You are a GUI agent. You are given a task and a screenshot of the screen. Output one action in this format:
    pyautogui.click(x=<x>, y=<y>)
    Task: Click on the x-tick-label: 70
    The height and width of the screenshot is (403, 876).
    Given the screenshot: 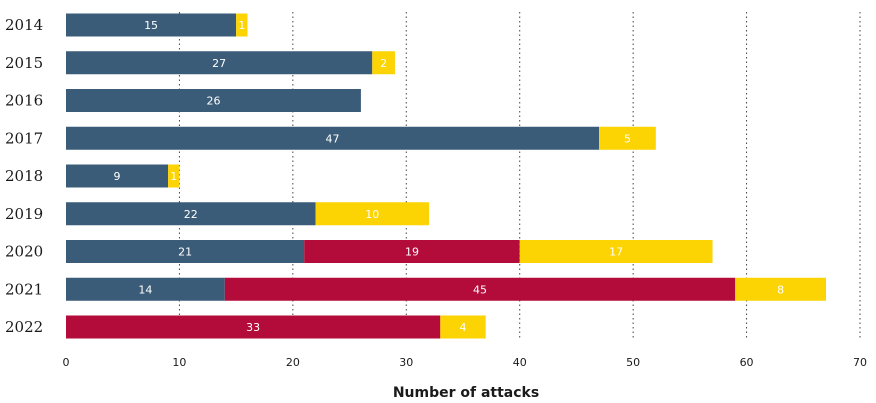 What is the action you would take?
    pyautogui.click(x=860, y=362)
    